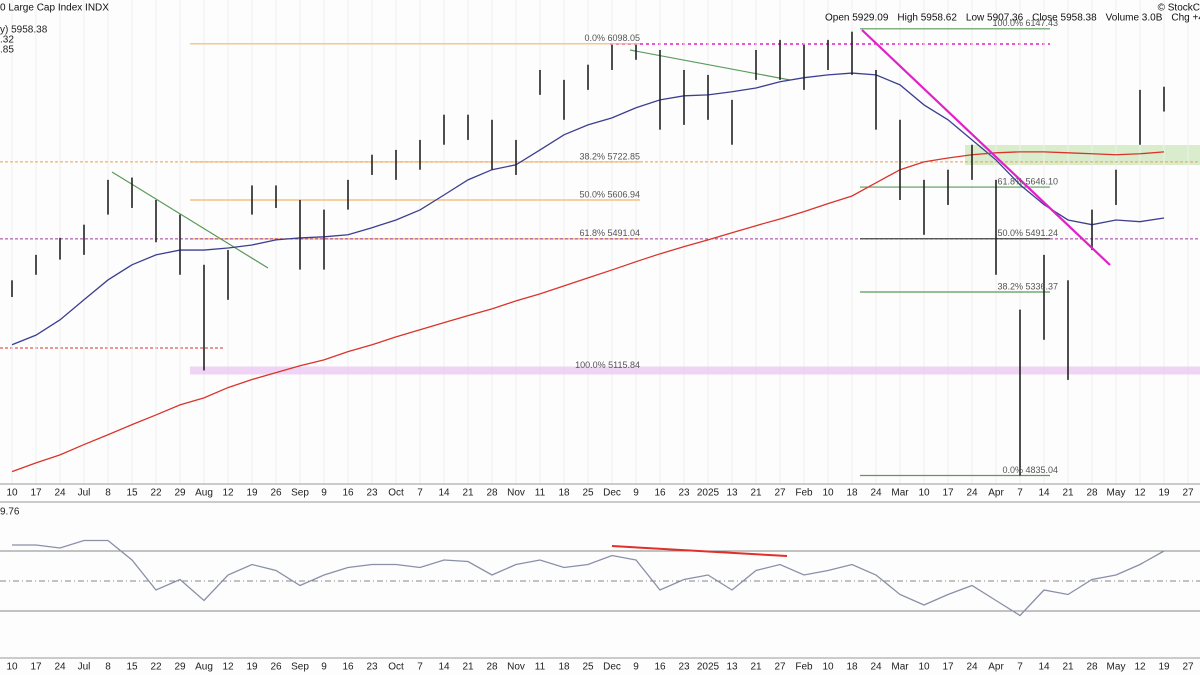  Describe the element at coordinates (857, 18) in the screenshot. I see `quote-text: Open 5929.09` at that location.